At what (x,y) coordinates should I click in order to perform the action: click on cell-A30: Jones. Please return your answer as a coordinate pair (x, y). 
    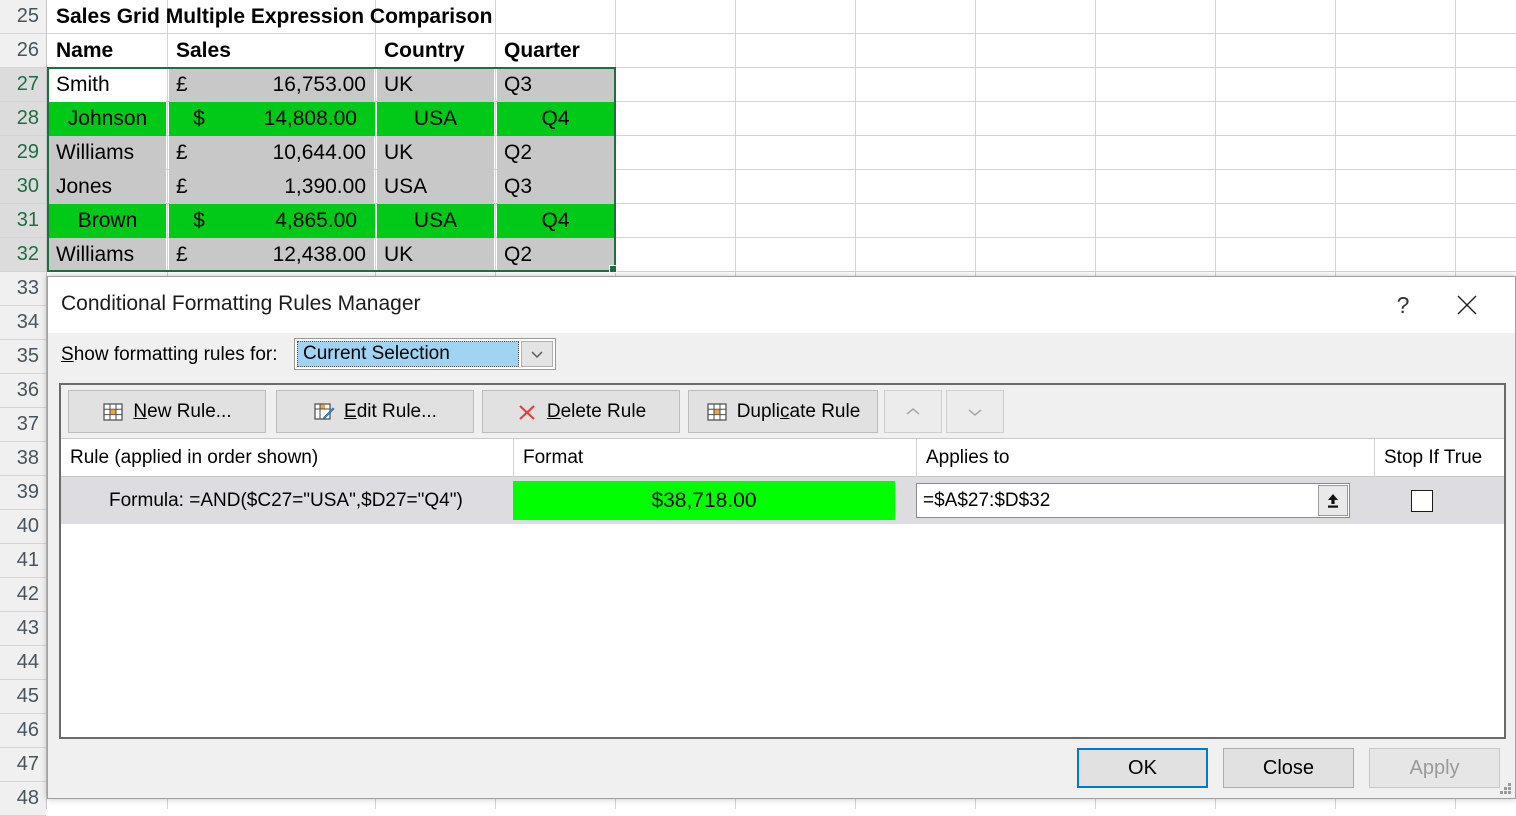
    Looking at the image, I should click on (107, 187).